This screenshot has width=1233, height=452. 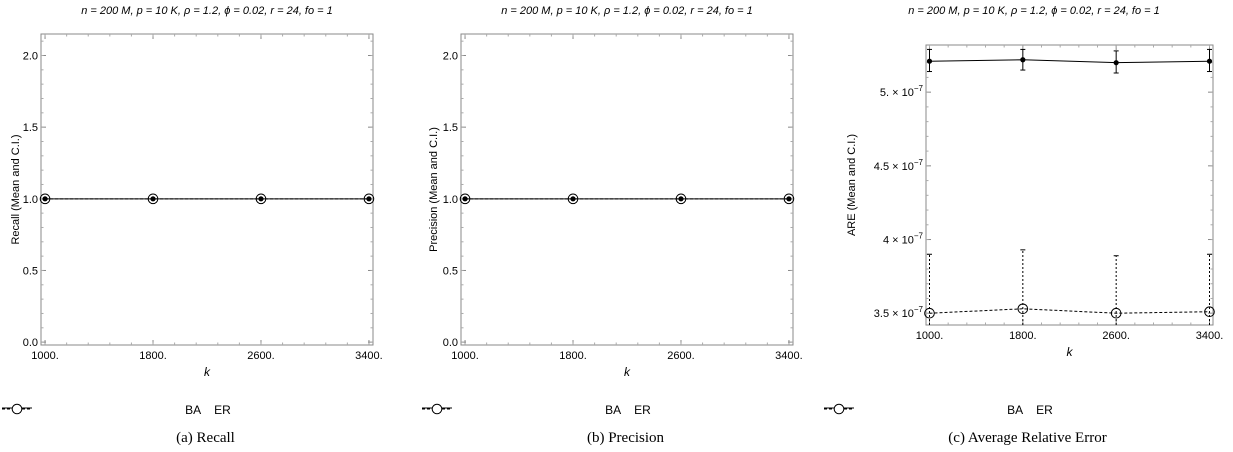 I want to click on plot-frame, so click(x=1069, y=185).